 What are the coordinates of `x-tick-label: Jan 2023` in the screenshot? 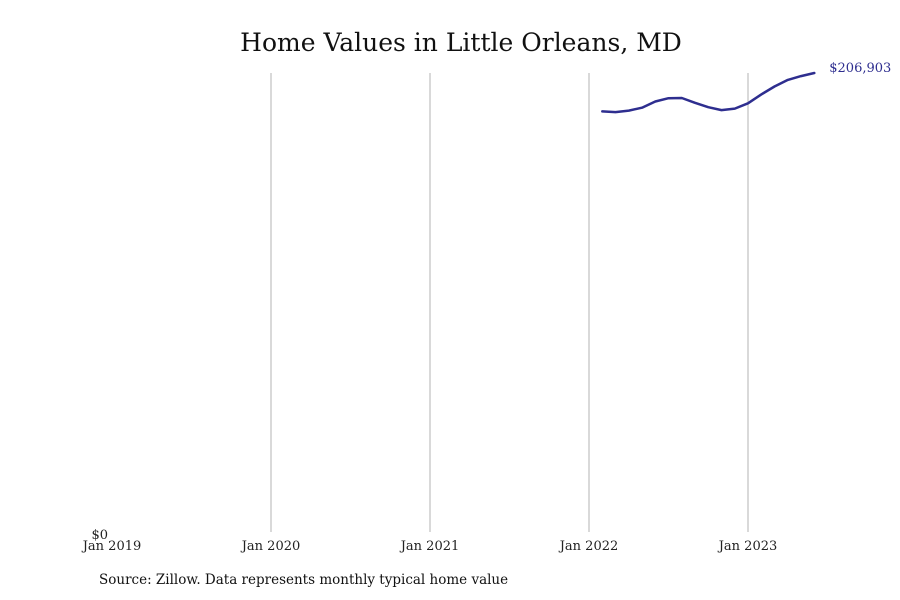 It's located at (747, 546).